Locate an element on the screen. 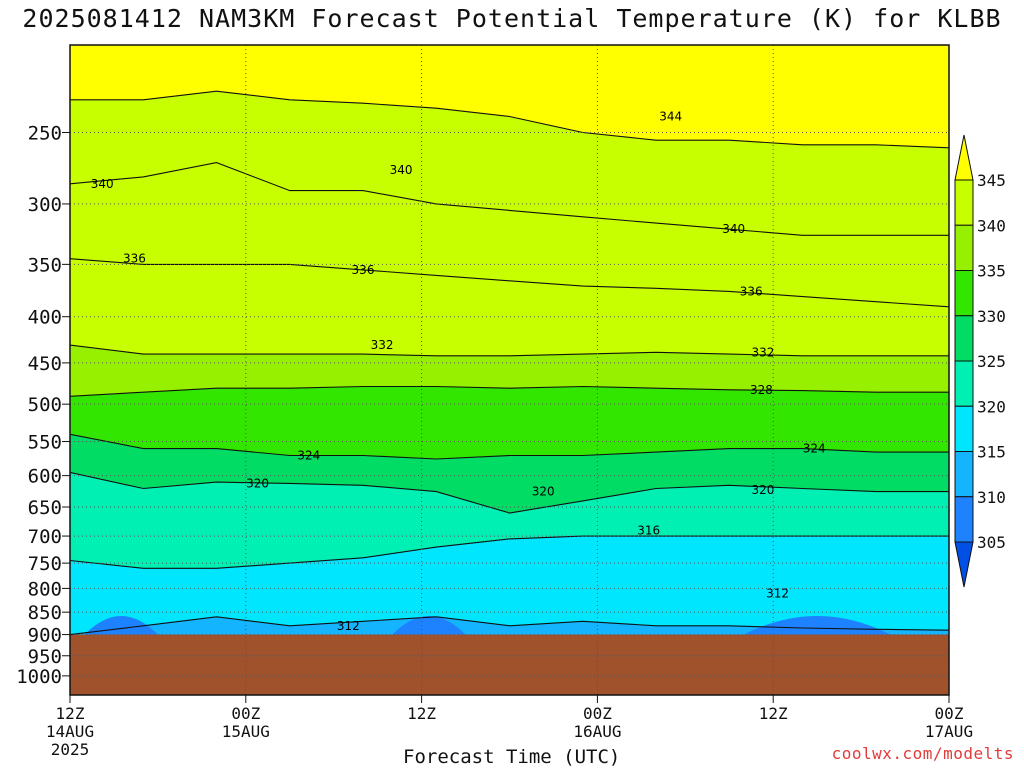  y-tick-label: 950 is located at coordinates (45, 657).